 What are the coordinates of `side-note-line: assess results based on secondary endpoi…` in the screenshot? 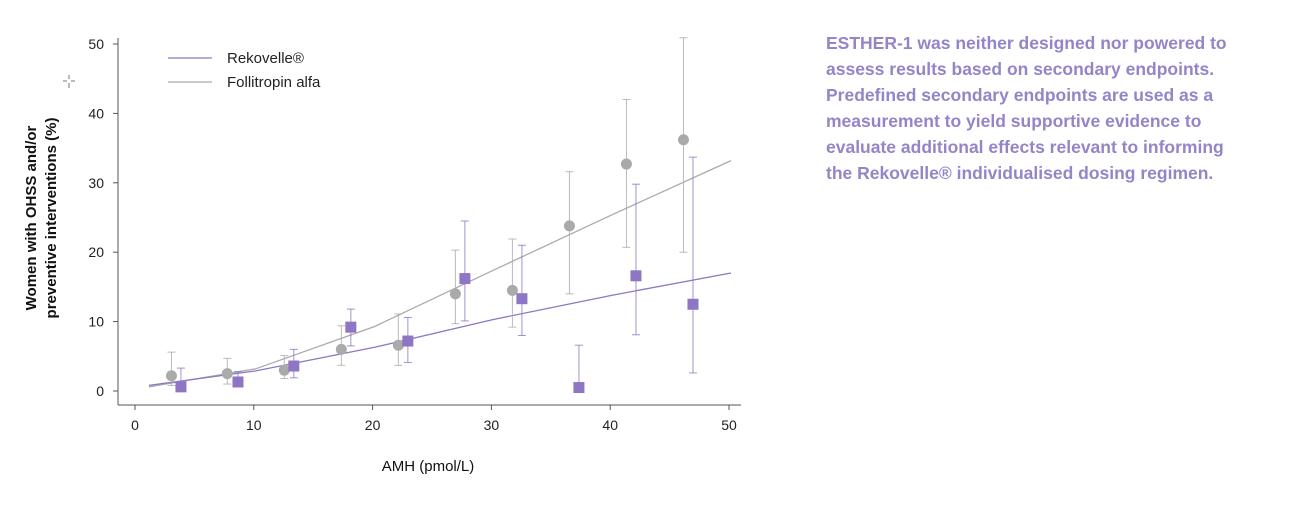 It's located at (1020, 69).